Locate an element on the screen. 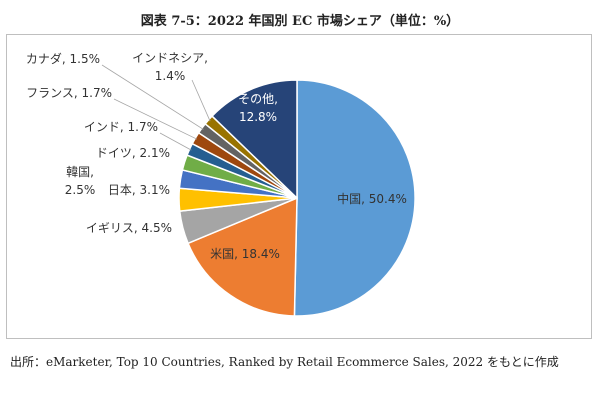 The height and width of the screenshot is (400, 600). slice-label-5: ドイツ, 2.1% is located at coordinates (133, 153).